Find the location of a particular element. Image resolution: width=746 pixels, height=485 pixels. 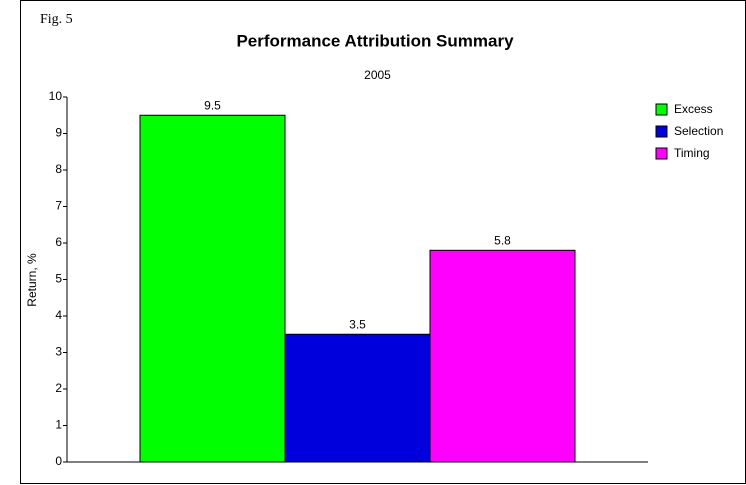

category-label: 2005 is located at coordinates (377, 75).